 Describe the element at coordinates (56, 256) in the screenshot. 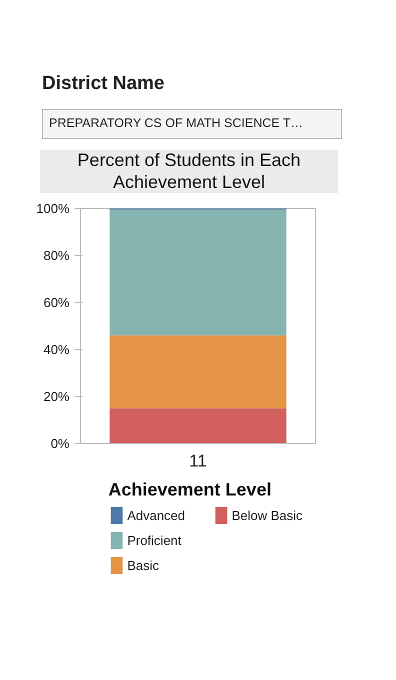

I see `y-tick-label: 80%` at that location.